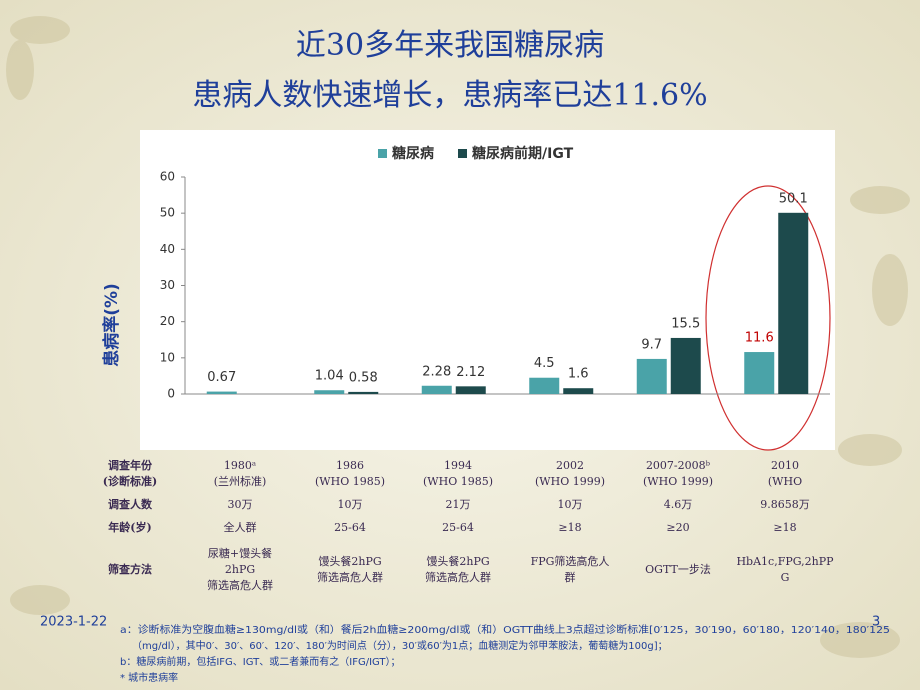  Describe the element at coordinates (685, 323) in the screenshot. I see `value-label: 15.5` at that location.